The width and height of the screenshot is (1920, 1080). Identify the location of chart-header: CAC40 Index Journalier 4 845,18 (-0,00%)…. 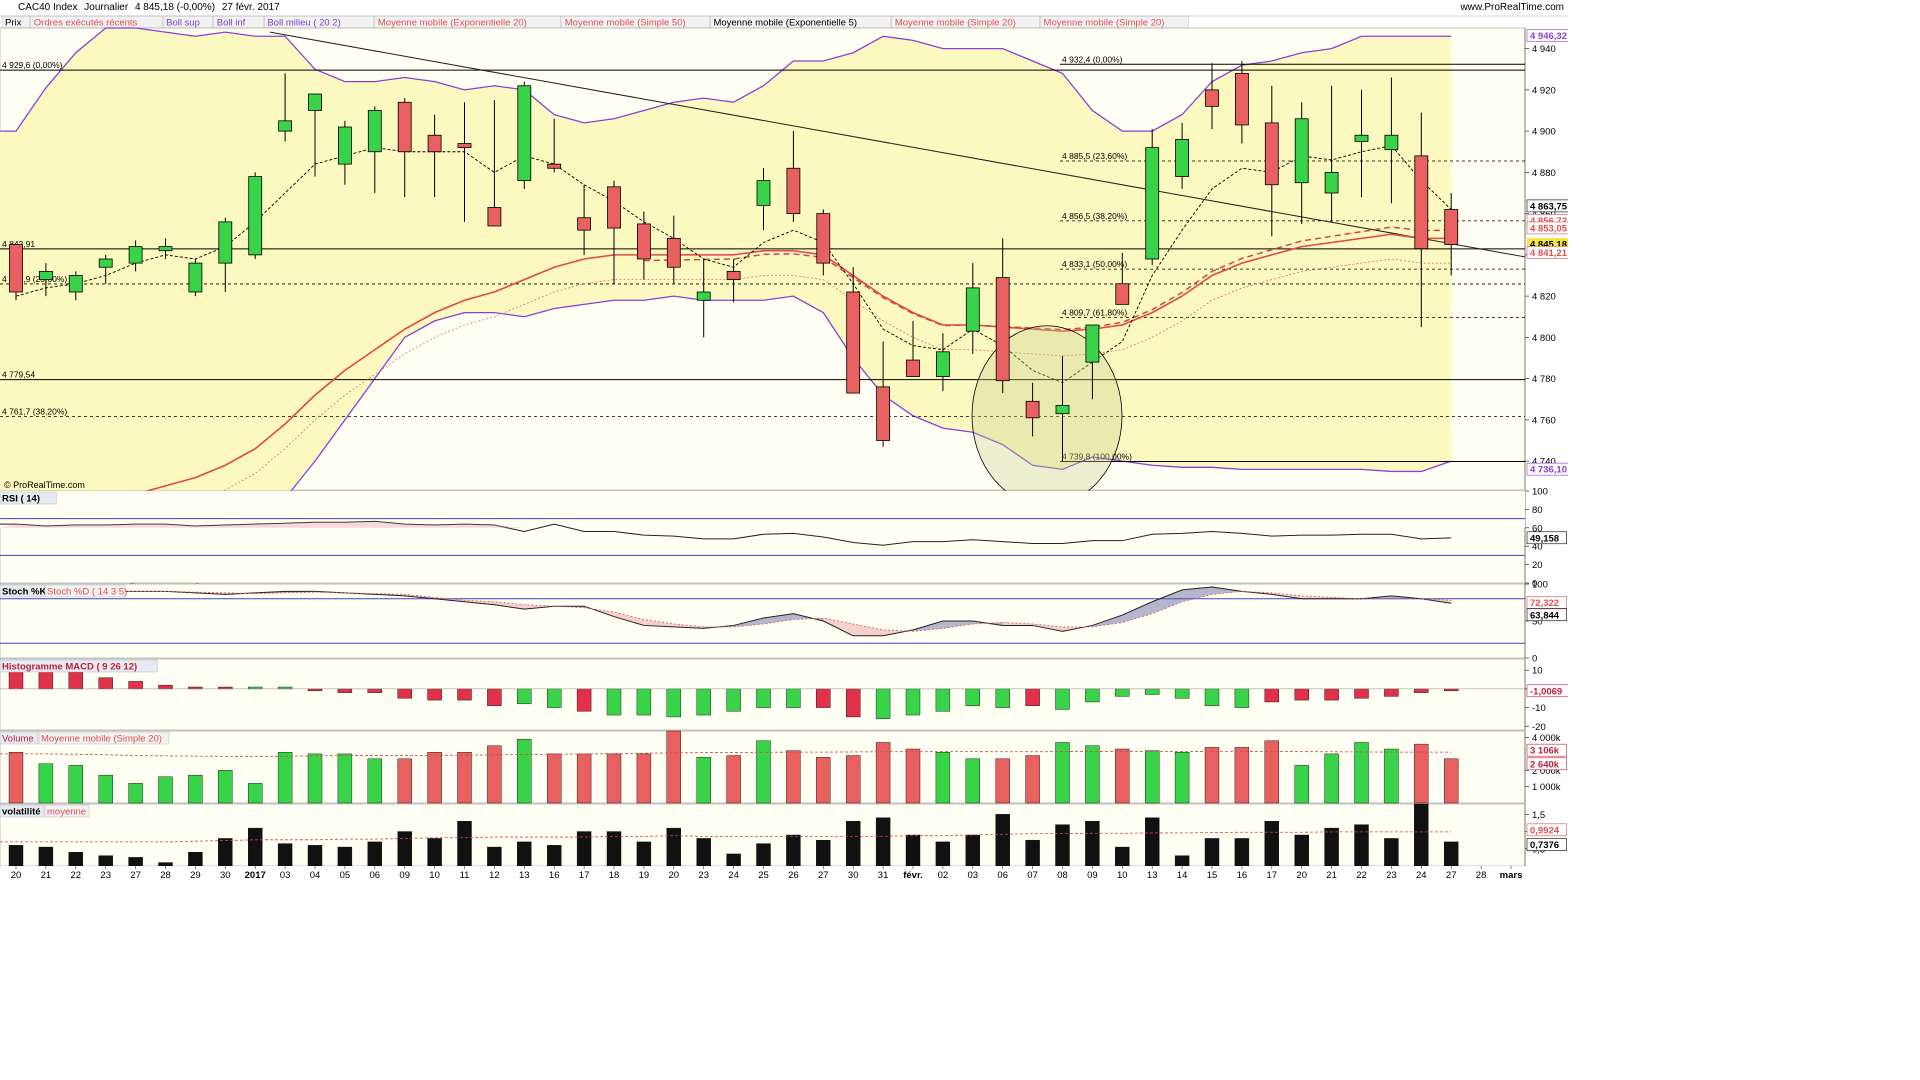
(784, 8).